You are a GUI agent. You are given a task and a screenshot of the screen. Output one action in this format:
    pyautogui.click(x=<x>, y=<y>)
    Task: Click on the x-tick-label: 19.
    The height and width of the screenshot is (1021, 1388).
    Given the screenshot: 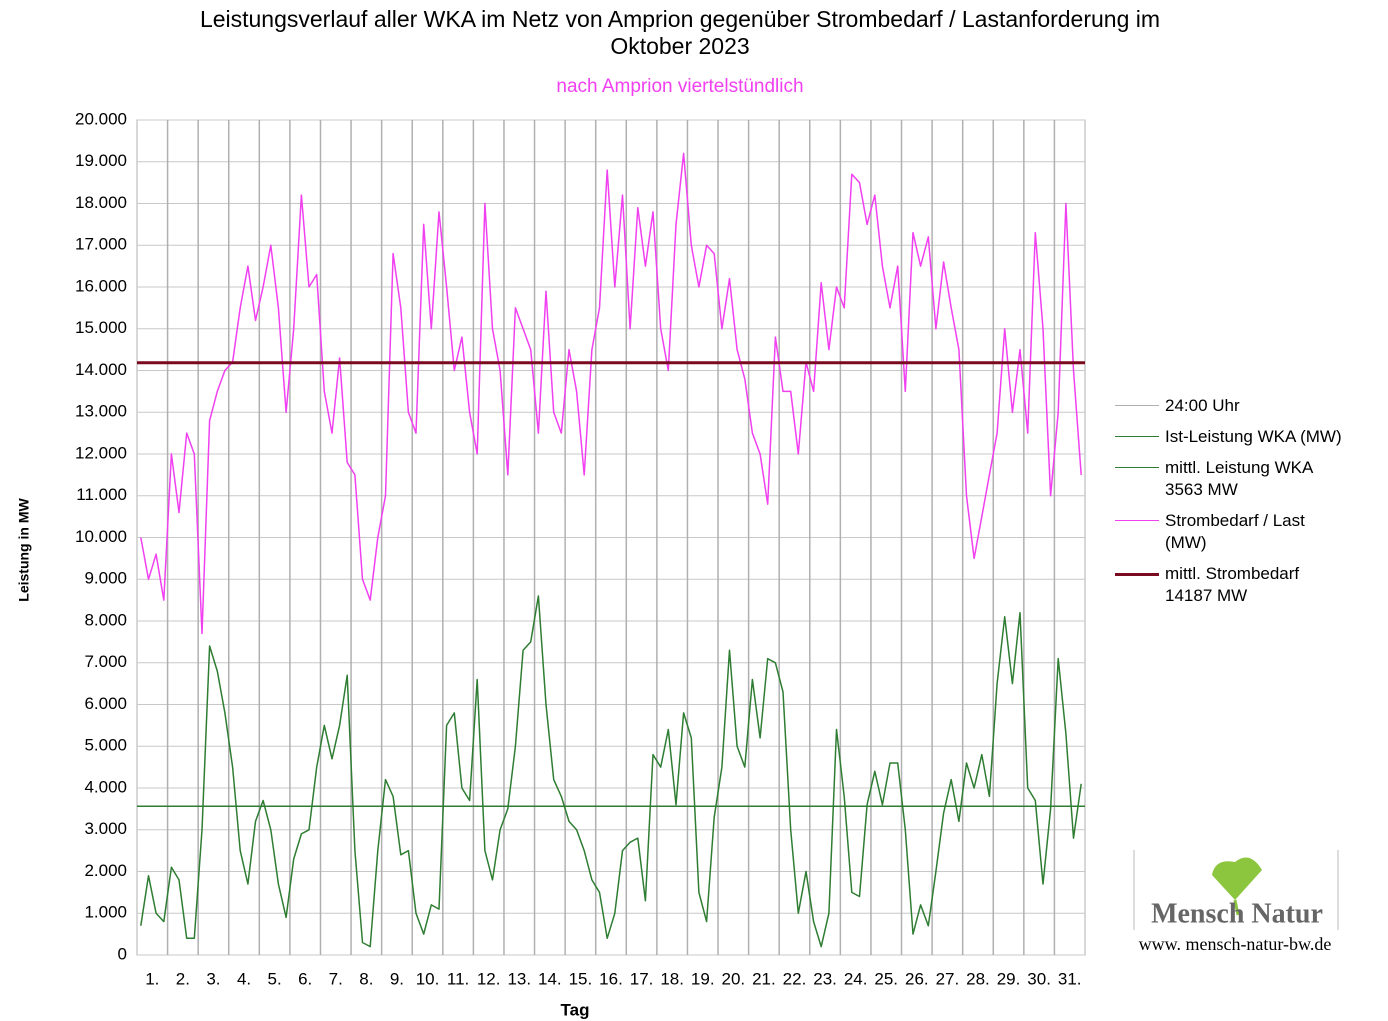 What is the action you would take?
    pyautogui.click(x=703, y=978)
    